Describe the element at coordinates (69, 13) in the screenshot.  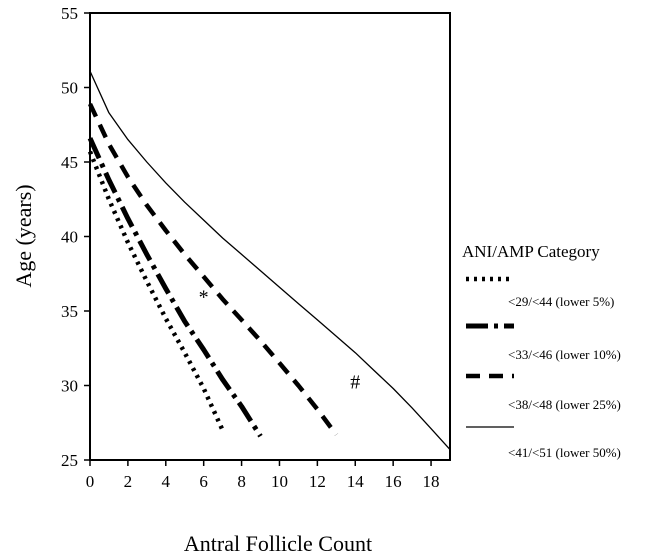
I see `y-tick-label: 55` at that location.